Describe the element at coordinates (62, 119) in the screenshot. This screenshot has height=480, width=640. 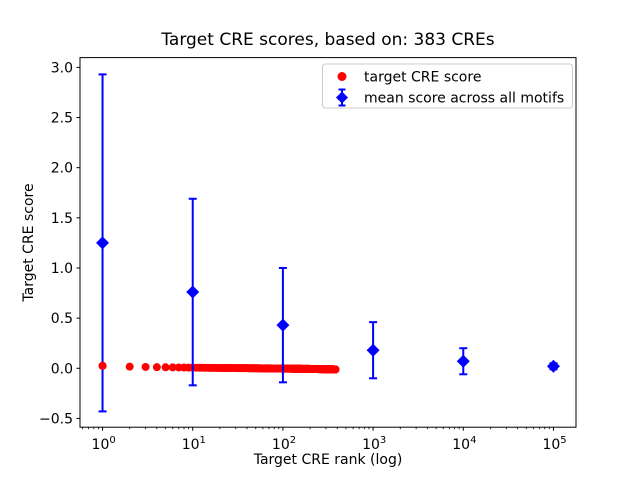
I see `y-tick-label: 2.5` at that location.